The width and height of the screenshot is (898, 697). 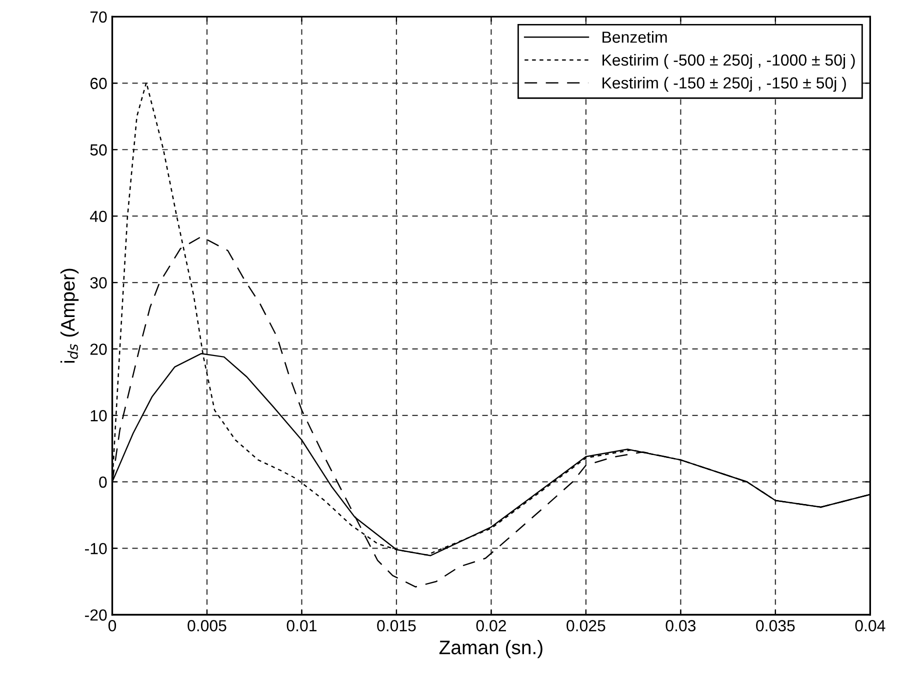 I want to click on x-tick-label: 0.005, so click(x=207, y=626).